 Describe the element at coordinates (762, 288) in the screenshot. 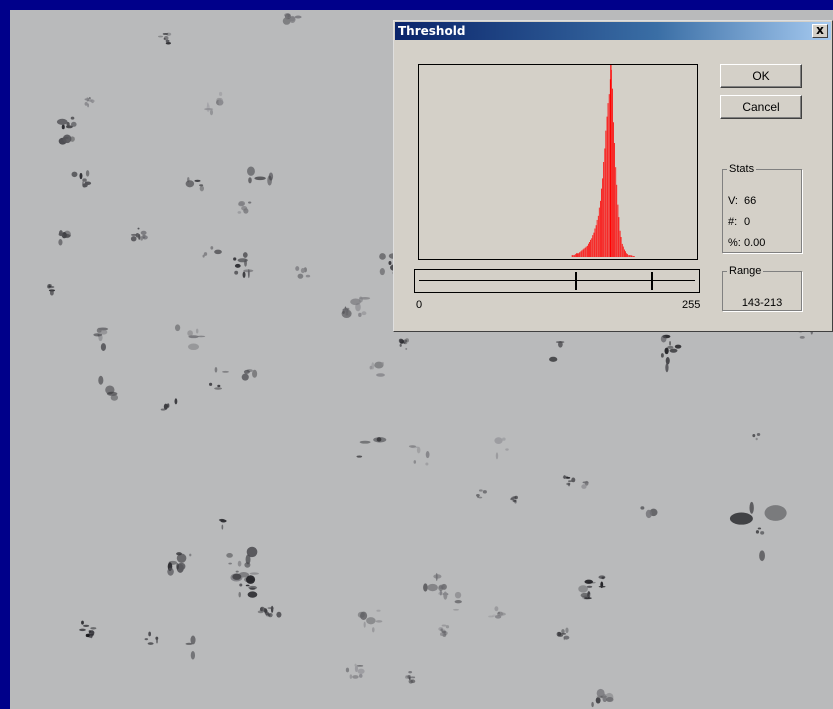

I see `range-group: Range 143-213` at that location.